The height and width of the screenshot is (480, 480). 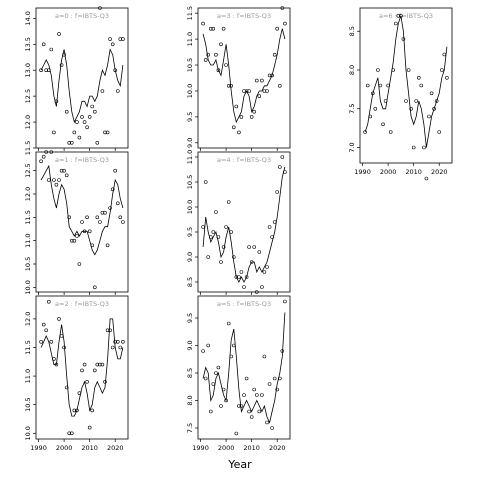 I want to click on panel-title: a=3 : f=IBTS-Q3, so click(x=244, y=16).